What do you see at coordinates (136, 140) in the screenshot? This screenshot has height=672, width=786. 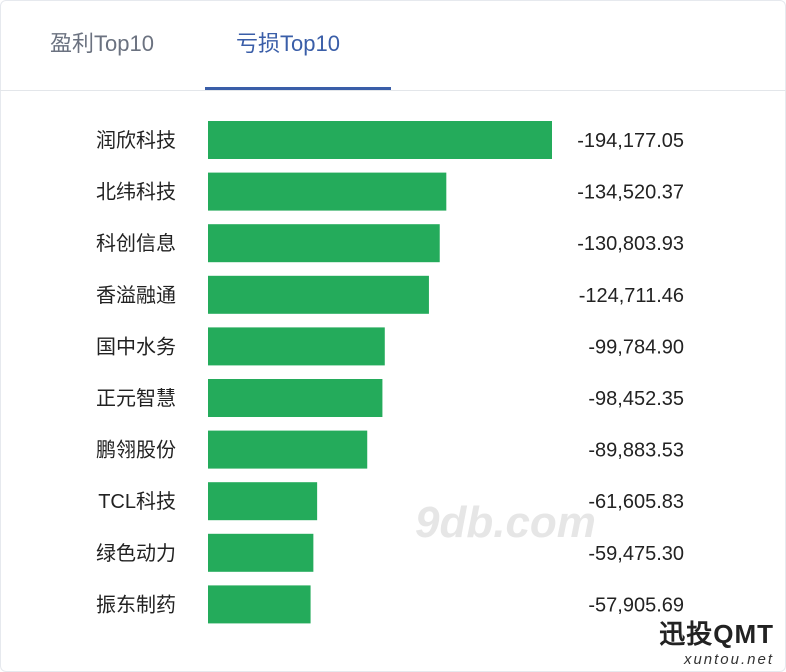 I see `category-label: 润欣科技` at bounding box center [136, 140].